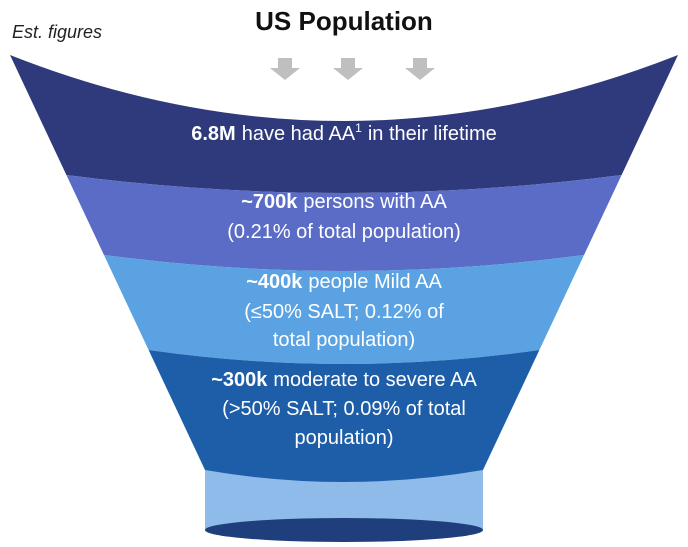  What do you see at coordinates (375, 202) in the screenshot?
I see `level-line: persons with AA` at bounding box center [375, 202].